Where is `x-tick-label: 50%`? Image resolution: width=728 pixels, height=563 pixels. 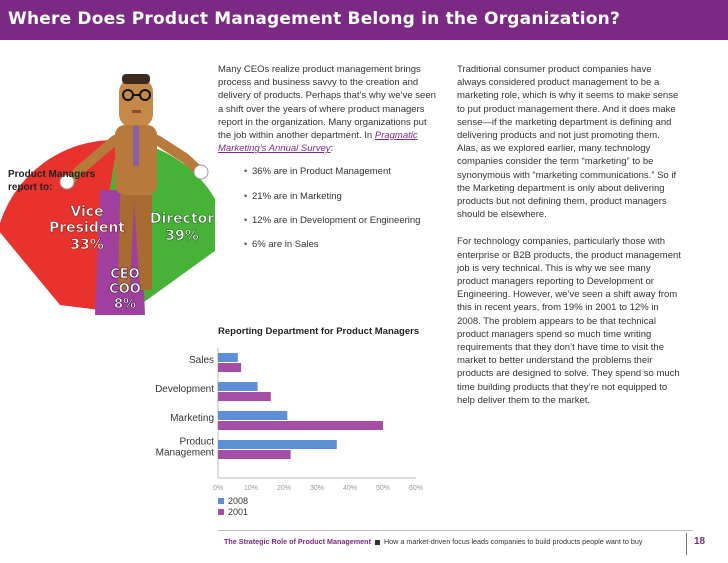 x-tick-label: 50% is located at coordinates (383, 488).